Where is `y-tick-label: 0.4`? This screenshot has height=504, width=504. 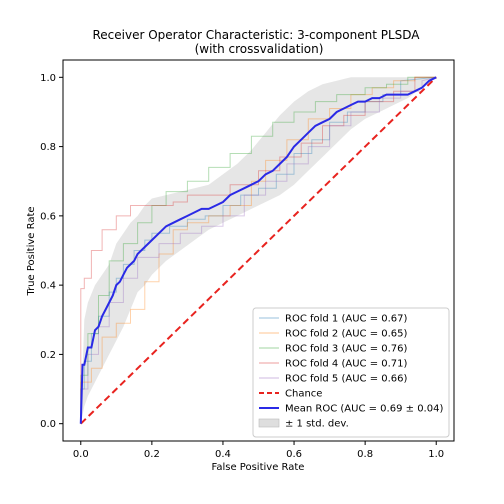 y-tick-label: 0.4 is located at coordinates (48, 286).